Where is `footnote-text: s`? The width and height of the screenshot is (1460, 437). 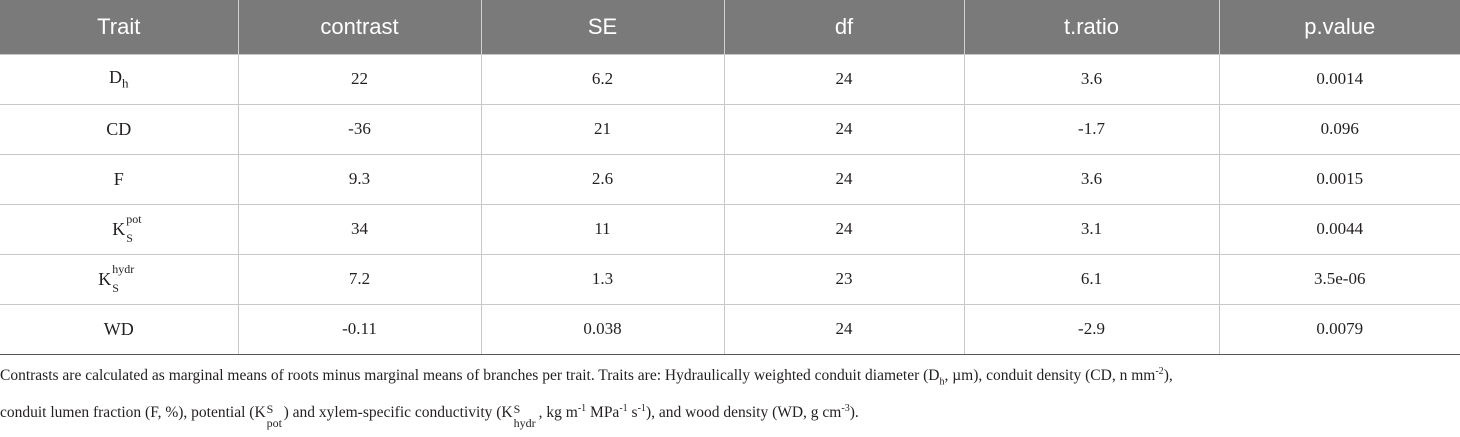 footnote-text: s is located at coordinates (632, 413).